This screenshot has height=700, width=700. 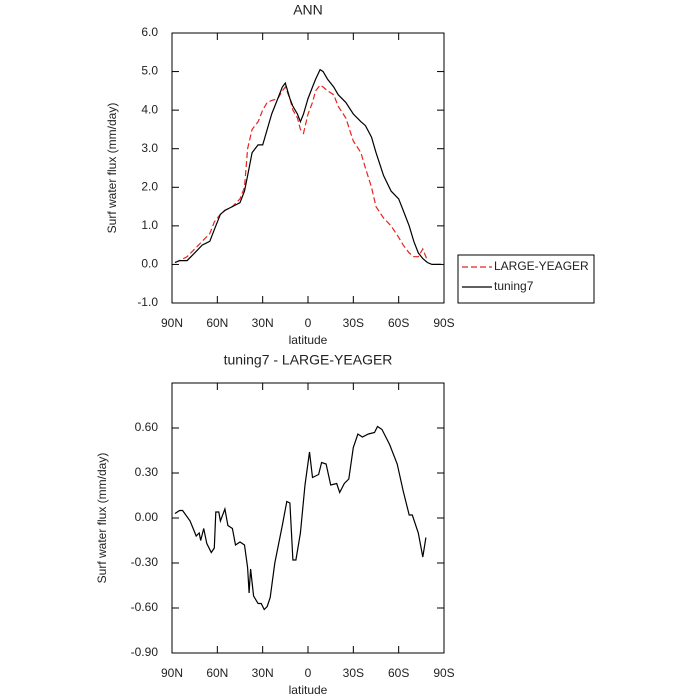 I want to click on y-tick-label: -0.30, so click(x=145, y=562).